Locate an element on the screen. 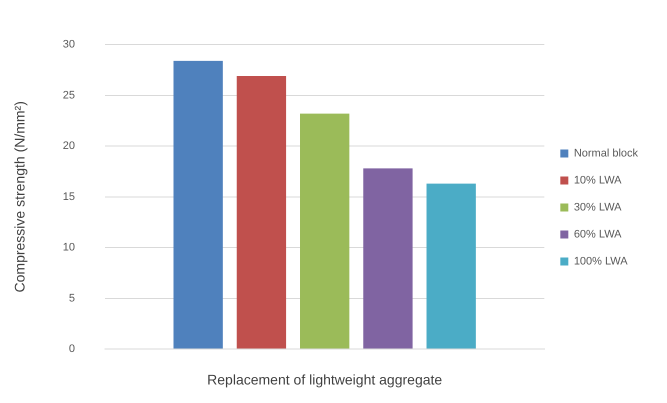 Image resolution: width=667 pixels, height=403 pixels. legend-label: Normal block is located at coordinates (606, 154).